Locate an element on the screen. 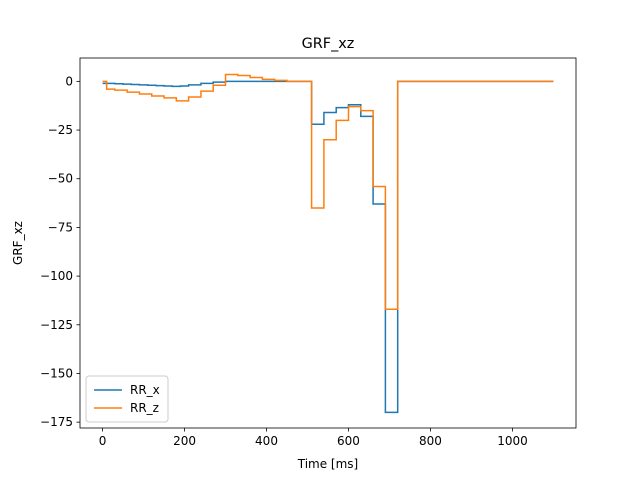 The image size is (640, 480). x-tick-label: 400 is located at coordinates (266, 441).